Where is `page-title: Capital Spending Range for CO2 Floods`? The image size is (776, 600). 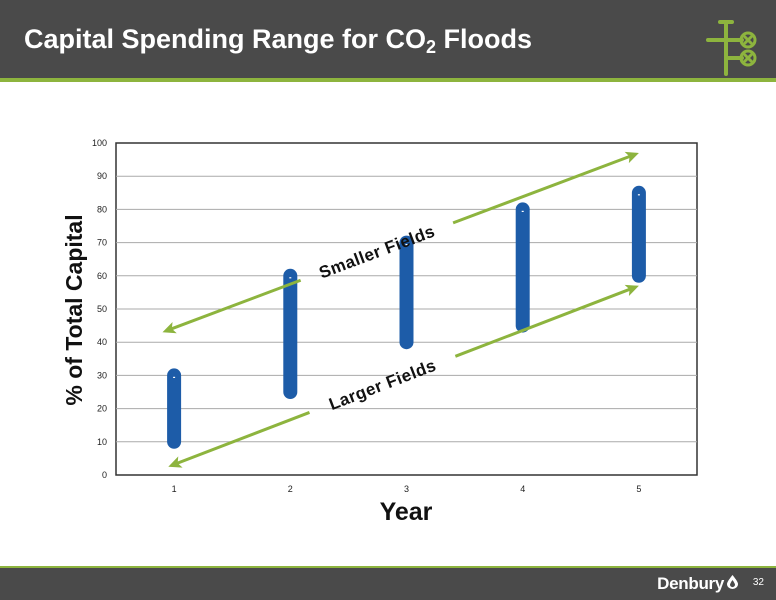 page-title: Capital Spending Range for CO2 Floods is located at coordinates (278, 39).